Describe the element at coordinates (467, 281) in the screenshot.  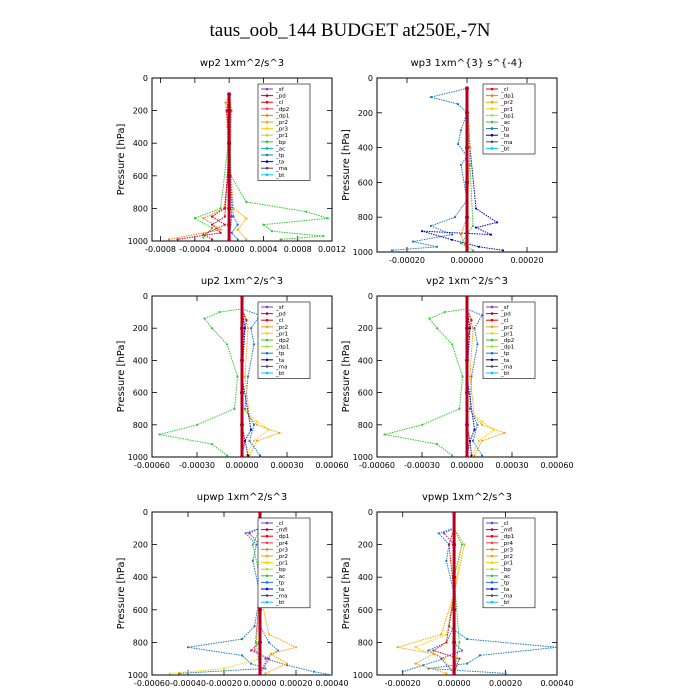
I see `panel-title: vp2 1xm^2/s^3` at that location.